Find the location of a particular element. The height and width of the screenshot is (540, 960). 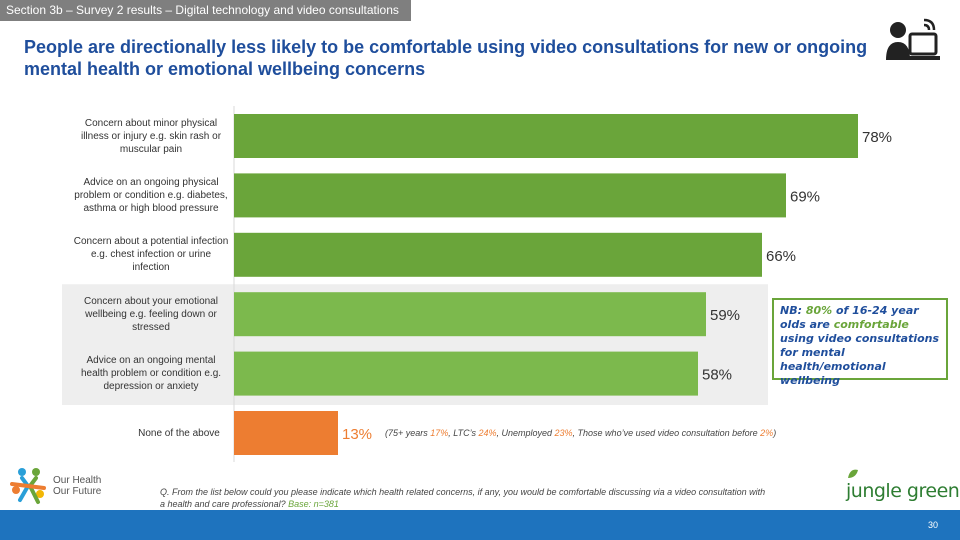

ohof-logo-text: Our Health Our Future is located at coordinates (77, 486).